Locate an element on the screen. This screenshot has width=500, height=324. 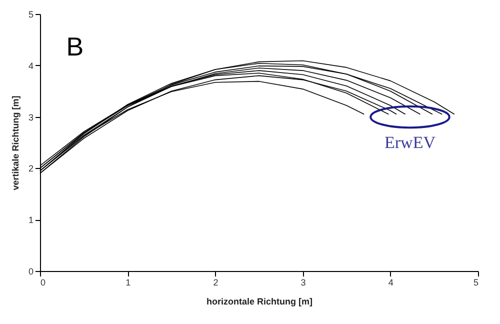
y-axis-title: vertikale Richtung [m] is located at coordinates (15, 143).